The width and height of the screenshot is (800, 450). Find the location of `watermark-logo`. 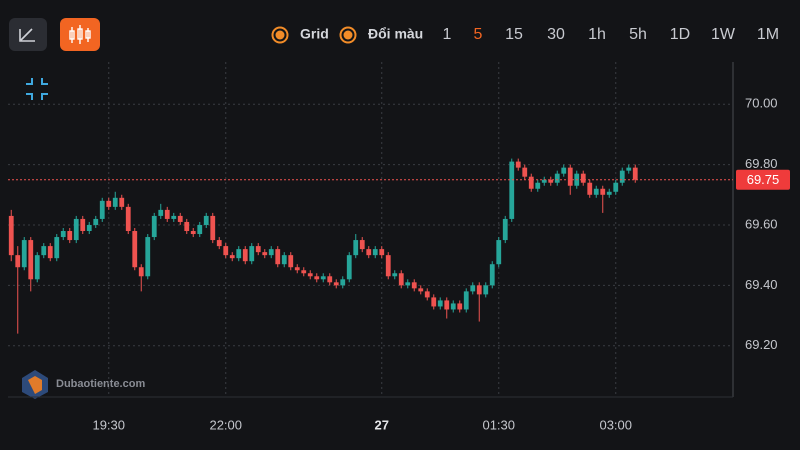

watermark-logo is located at coordinates (35, 384).